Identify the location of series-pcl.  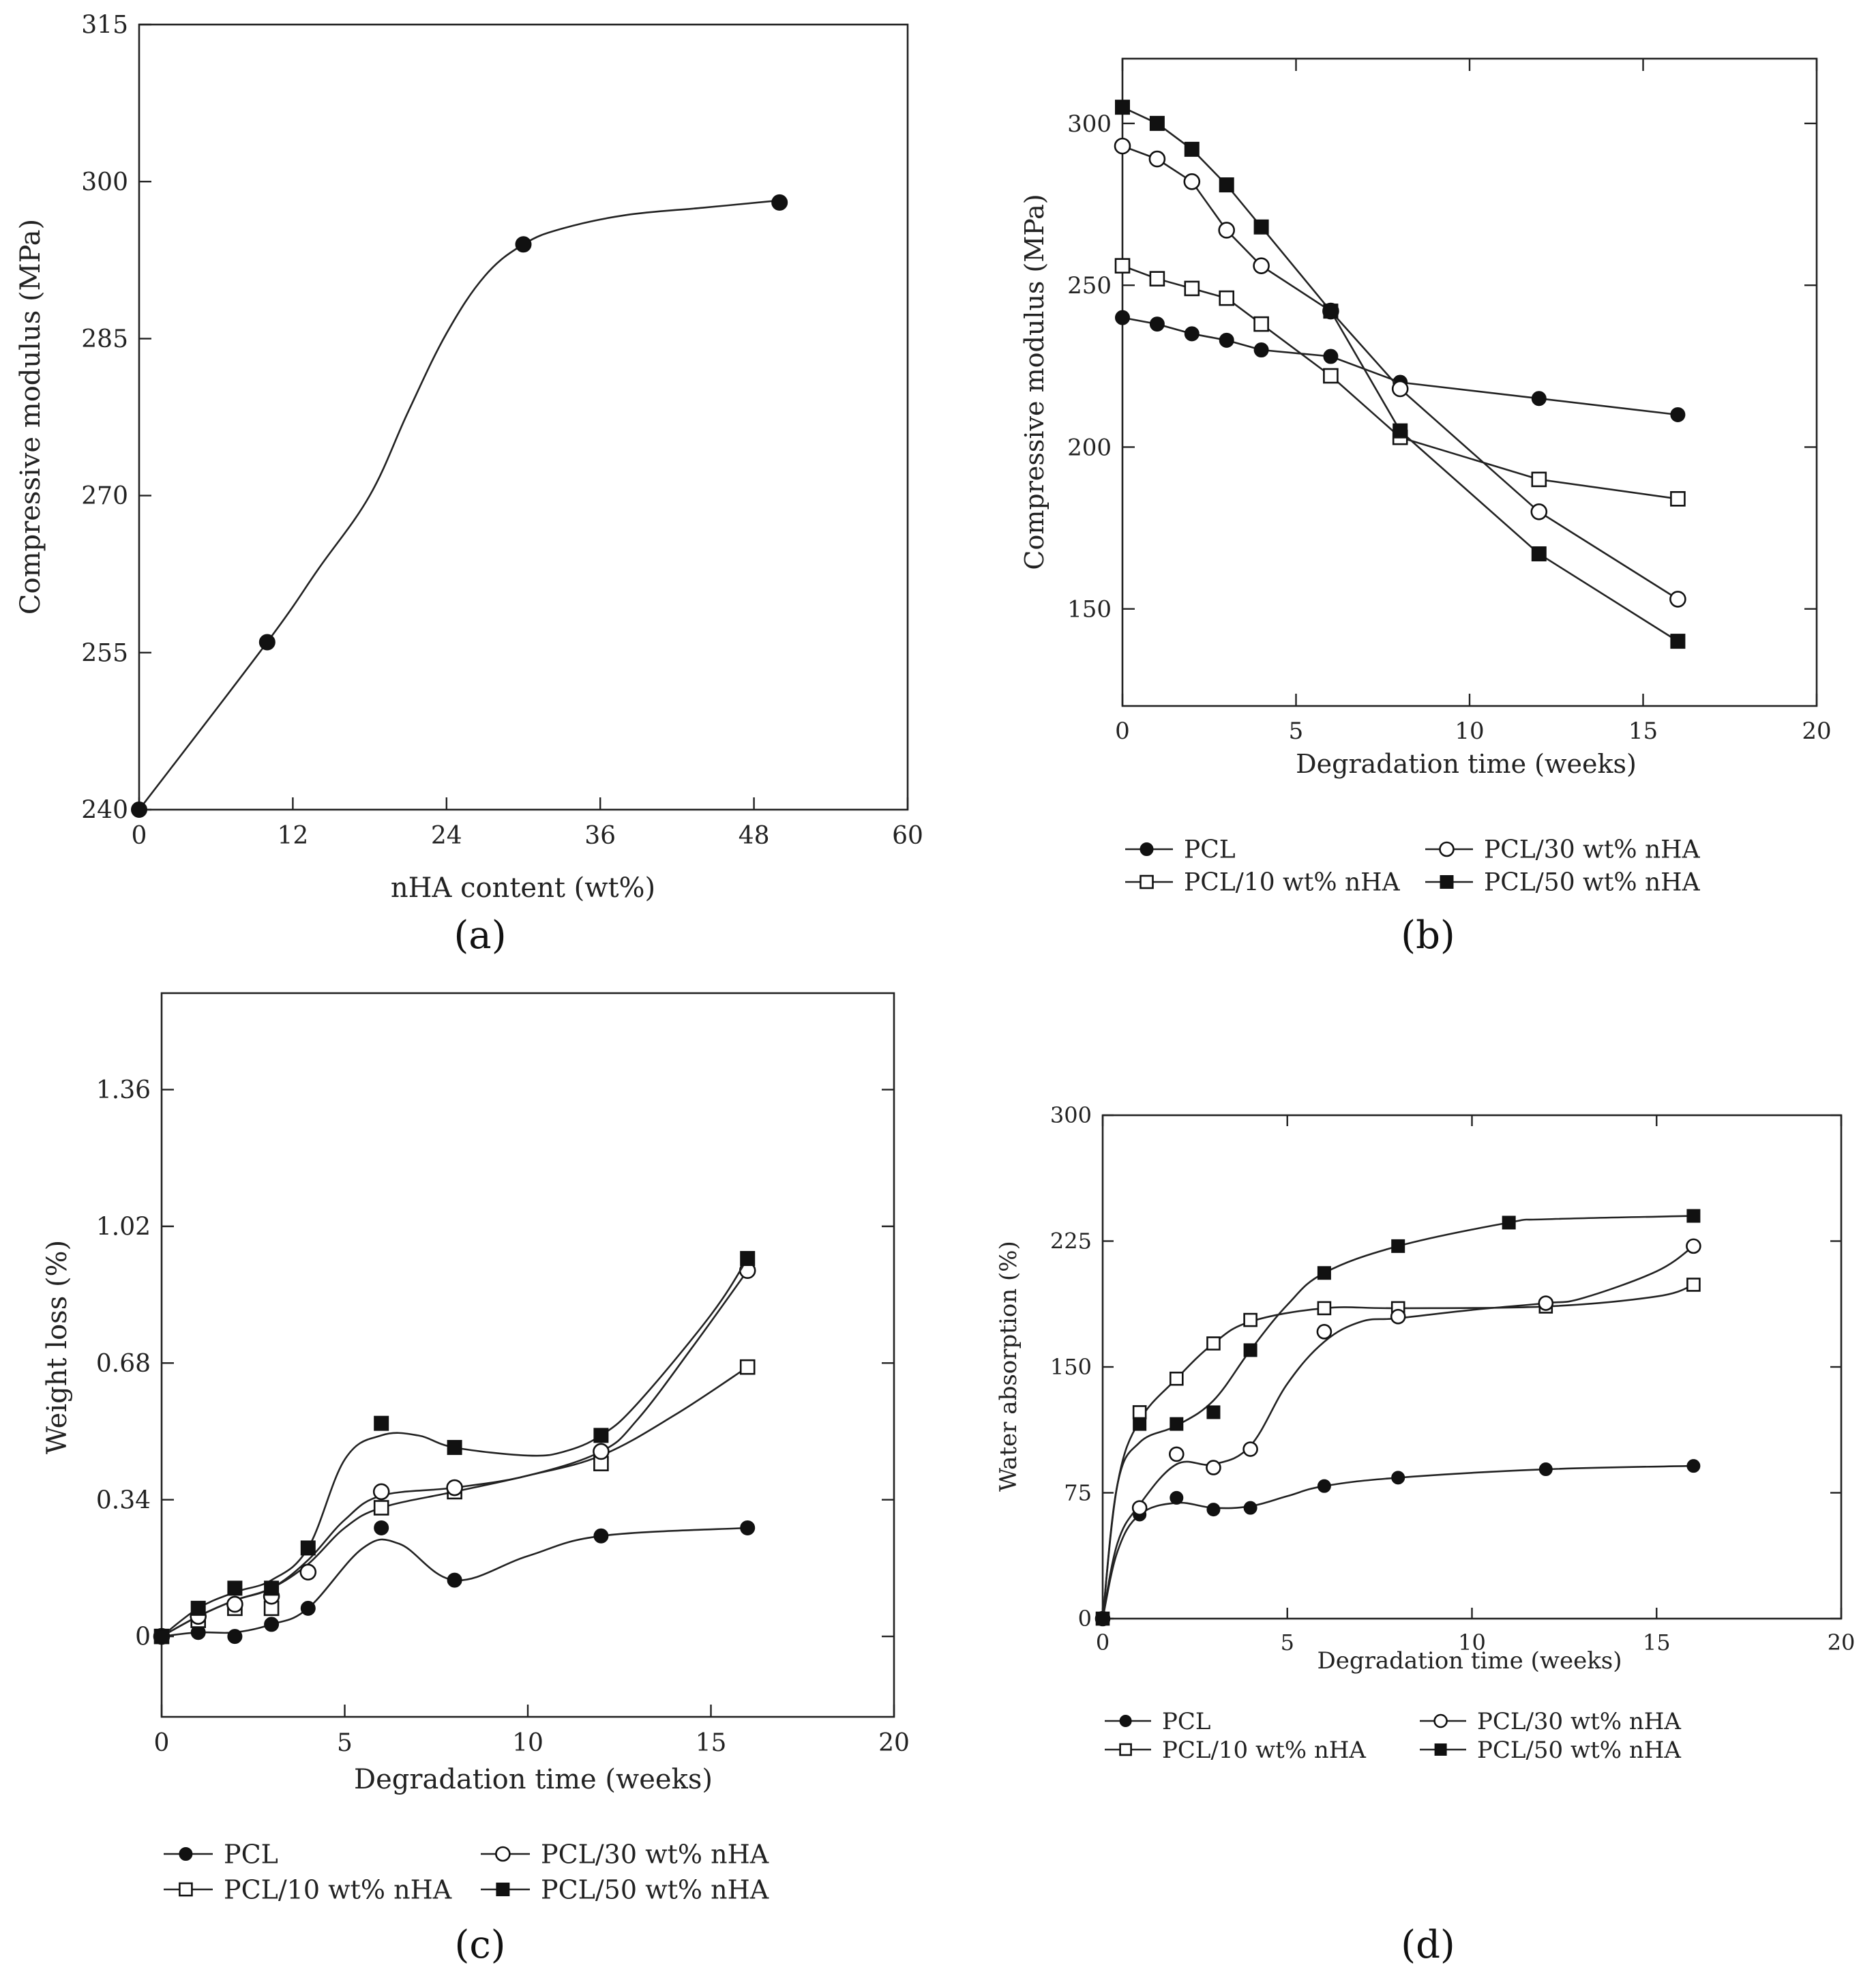
(1398, 1542).